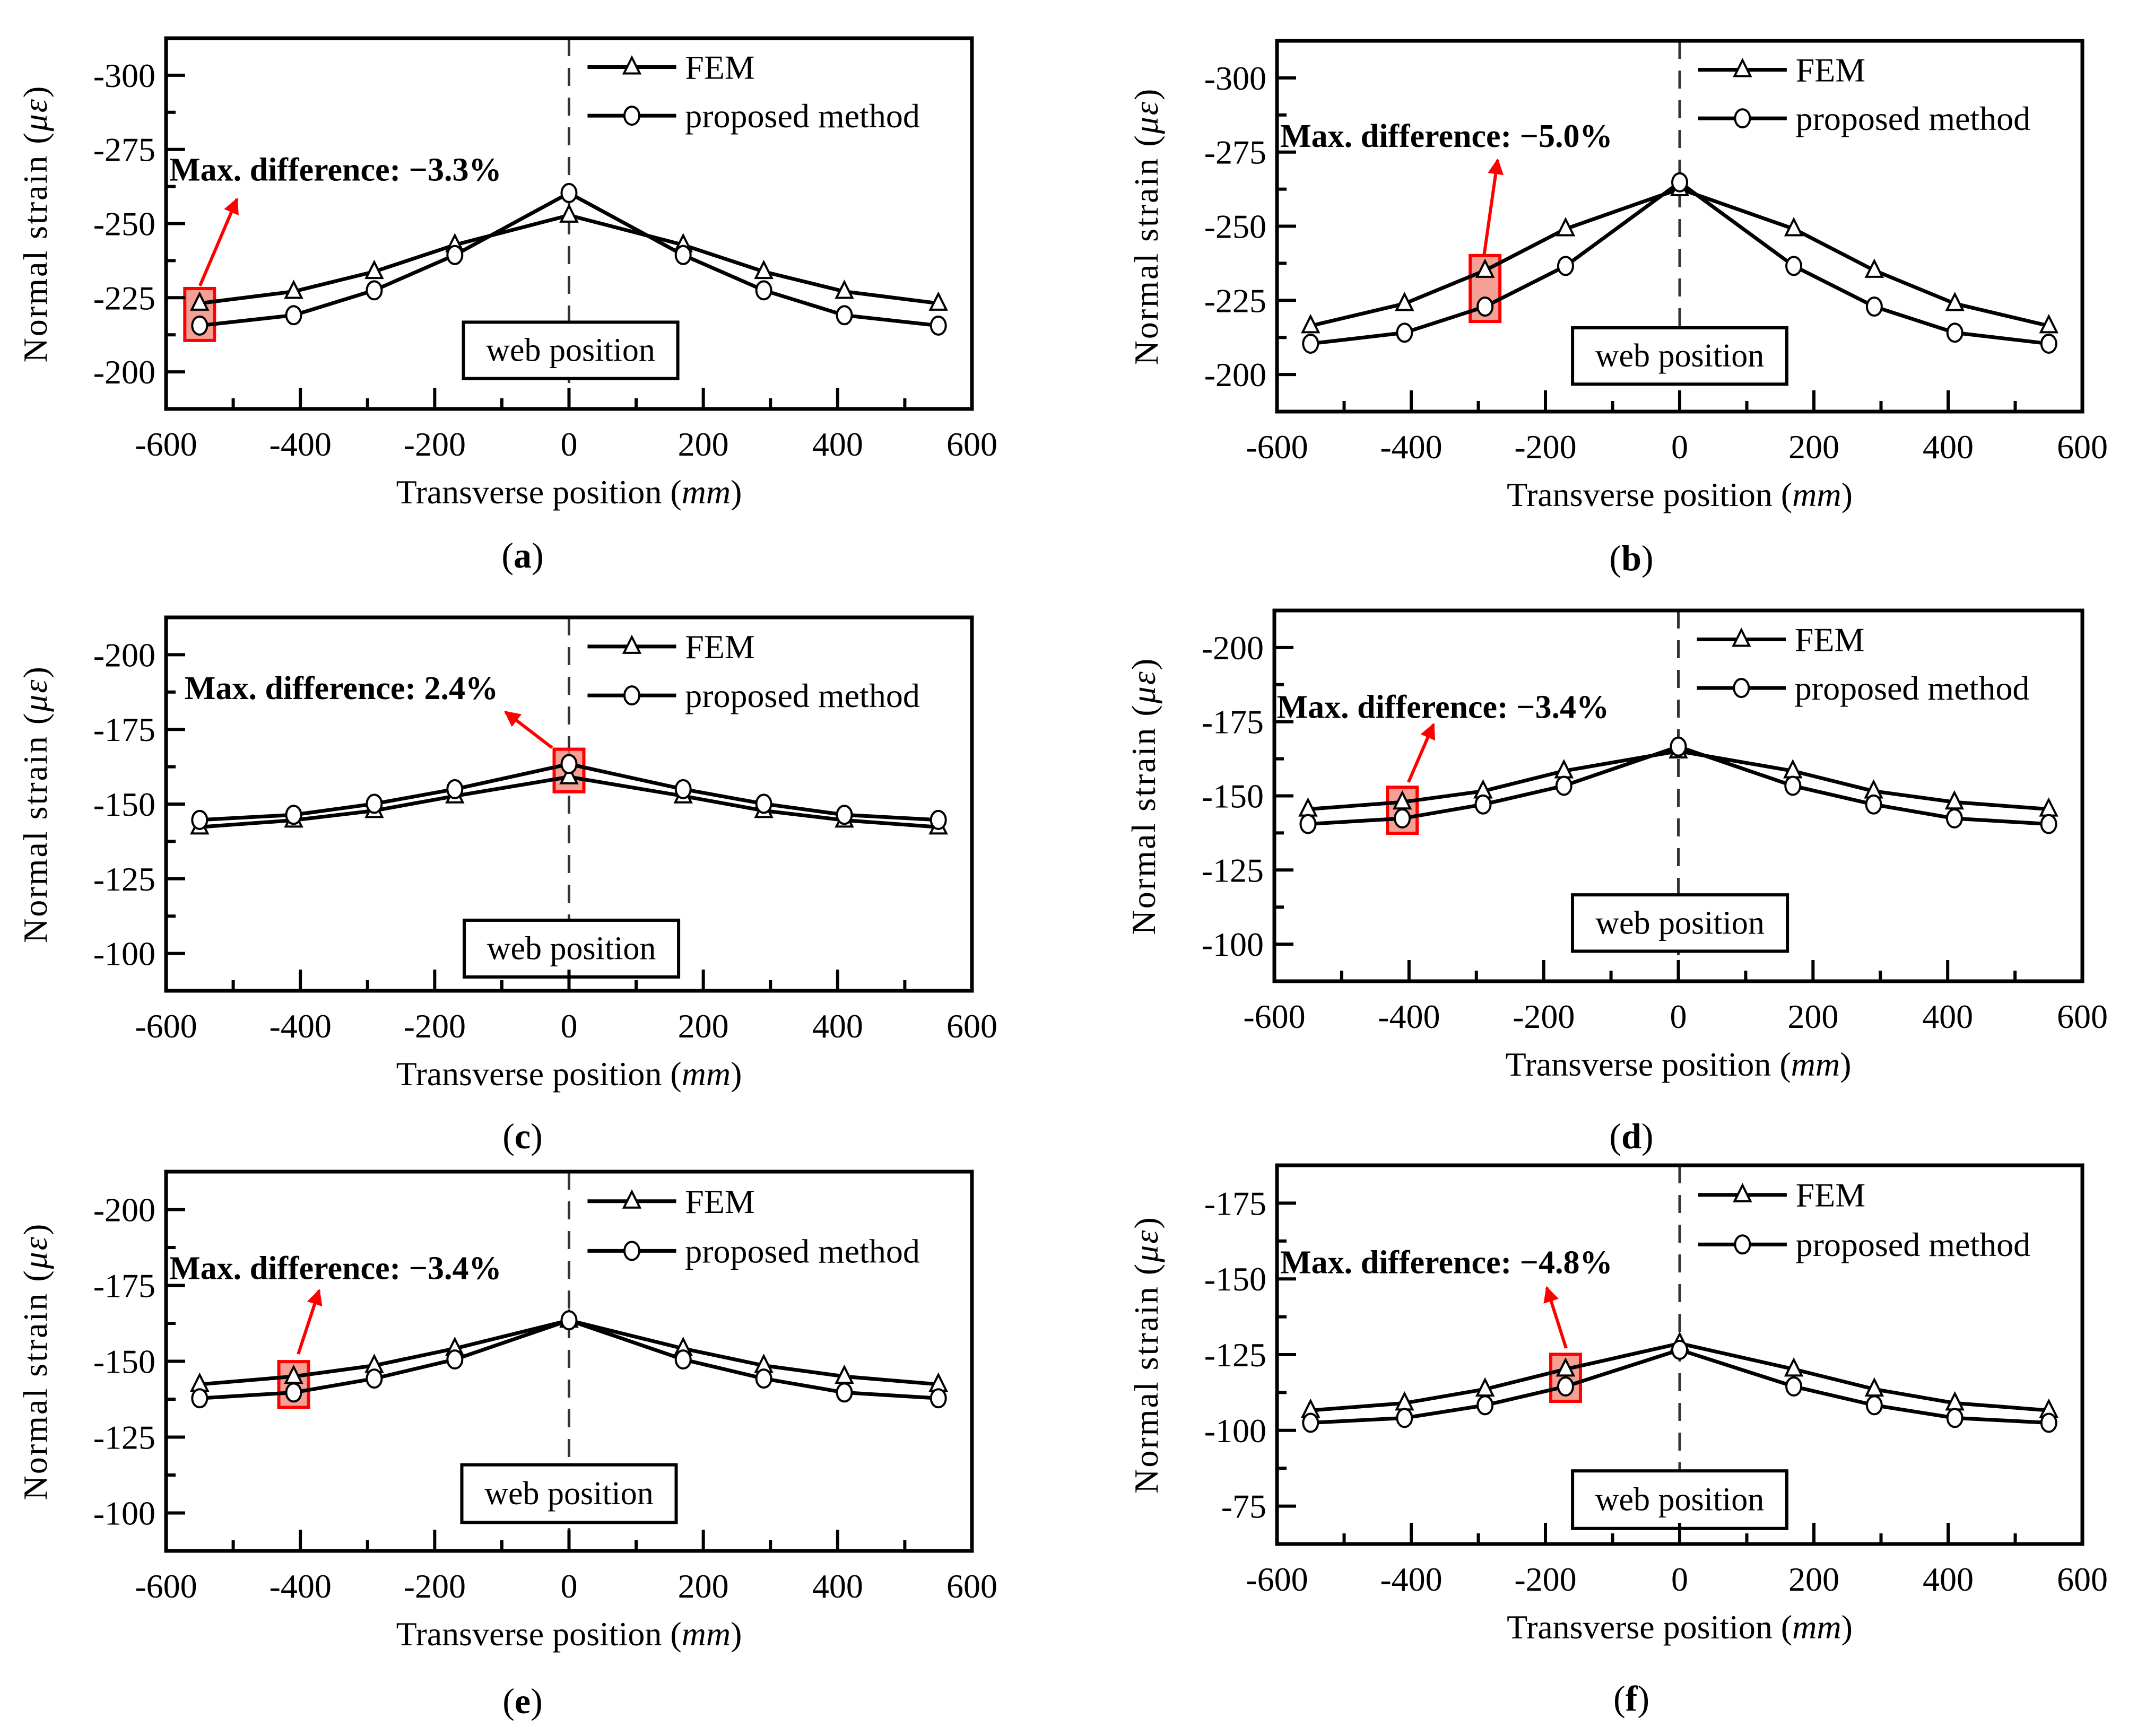  I want to click on max-difference-annotation: Max. difference: −3.4%, so click(335, 1268).